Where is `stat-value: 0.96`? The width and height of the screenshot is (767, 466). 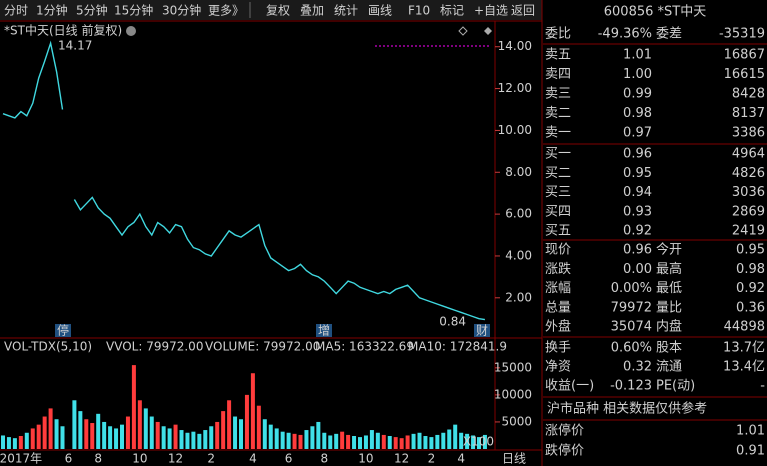 stat-value: 0.96 is located at coordinates (637, 250).